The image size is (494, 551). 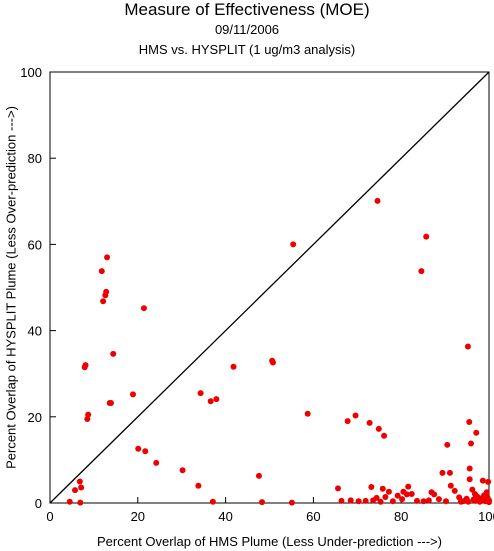 What do you see at coordinates (270, 510) in the screenshot?
I see `x-axis-ticks: 0 20 40 60 80 100` at bounding box center [270, 510].